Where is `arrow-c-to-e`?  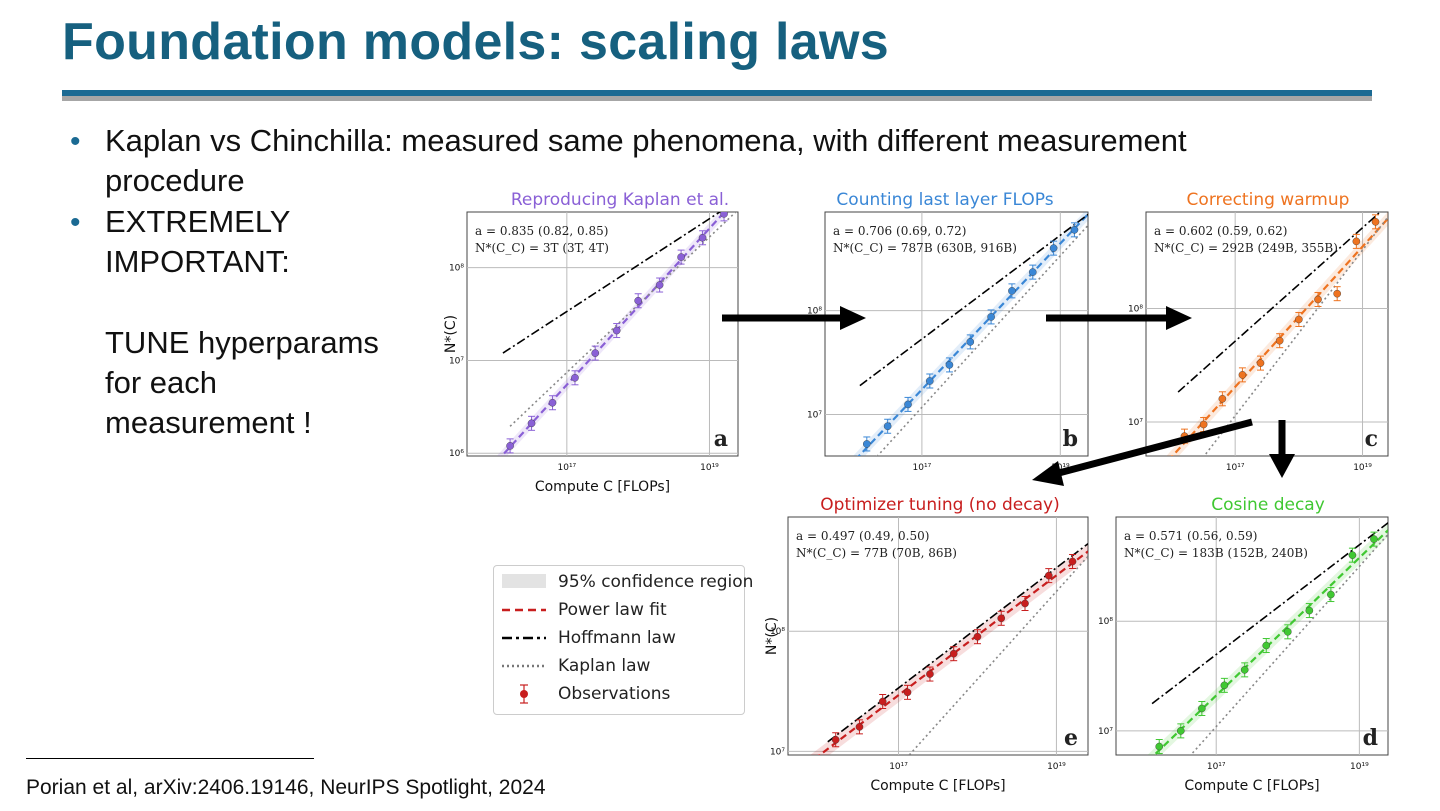
arrow-c-to-e is located at coordinates (1153, 448).